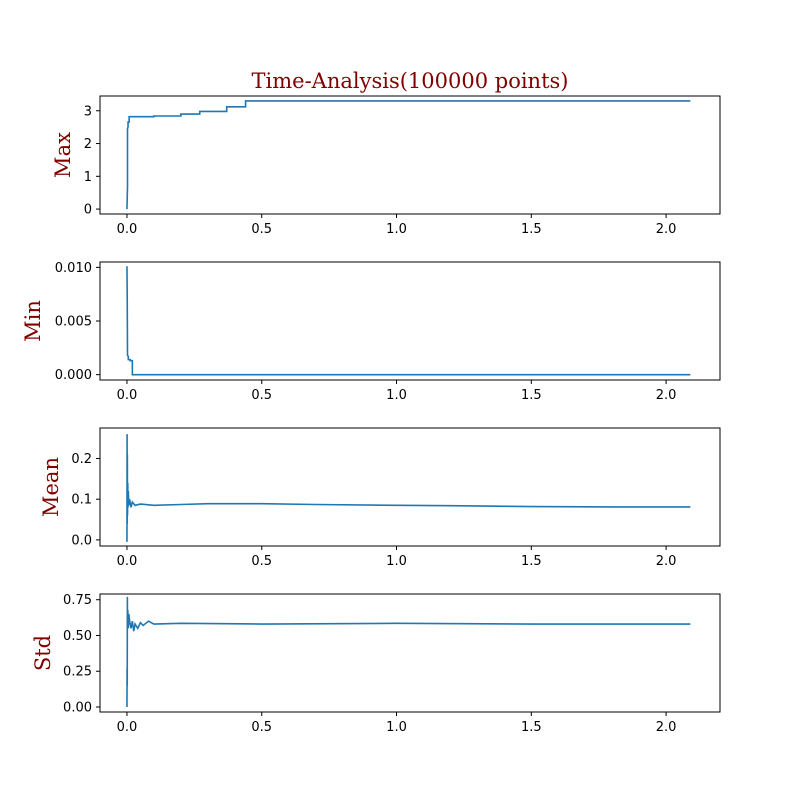  Describe the element at coordinates (51, 487) in the screenshot. I see `y-axis-label-mean: Mean` at that location.